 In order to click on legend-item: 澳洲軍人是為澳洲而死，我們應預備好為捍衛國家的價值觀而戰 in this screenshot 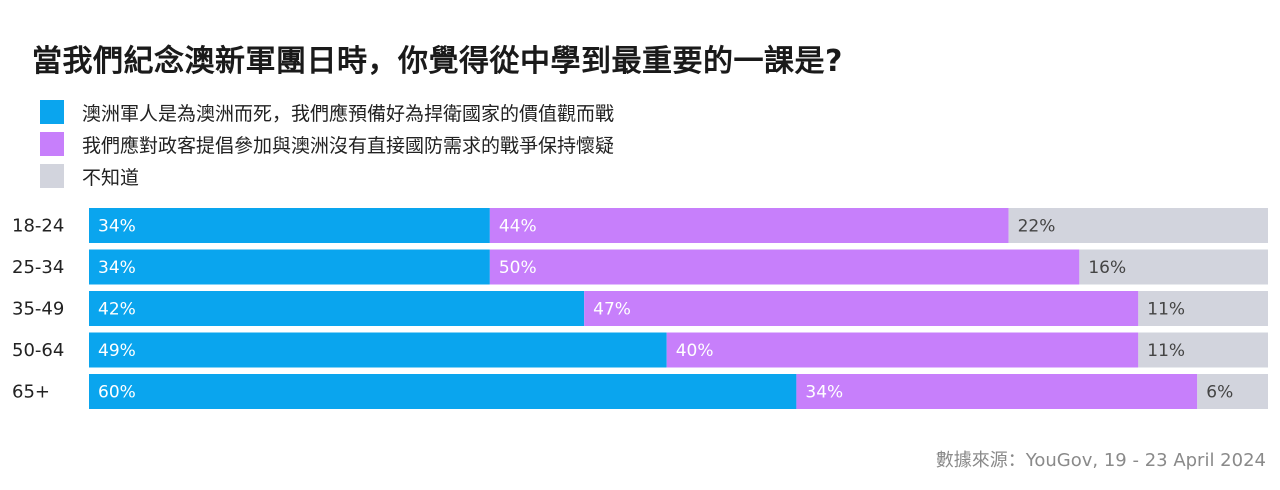, I will do `click(327, 112)`.